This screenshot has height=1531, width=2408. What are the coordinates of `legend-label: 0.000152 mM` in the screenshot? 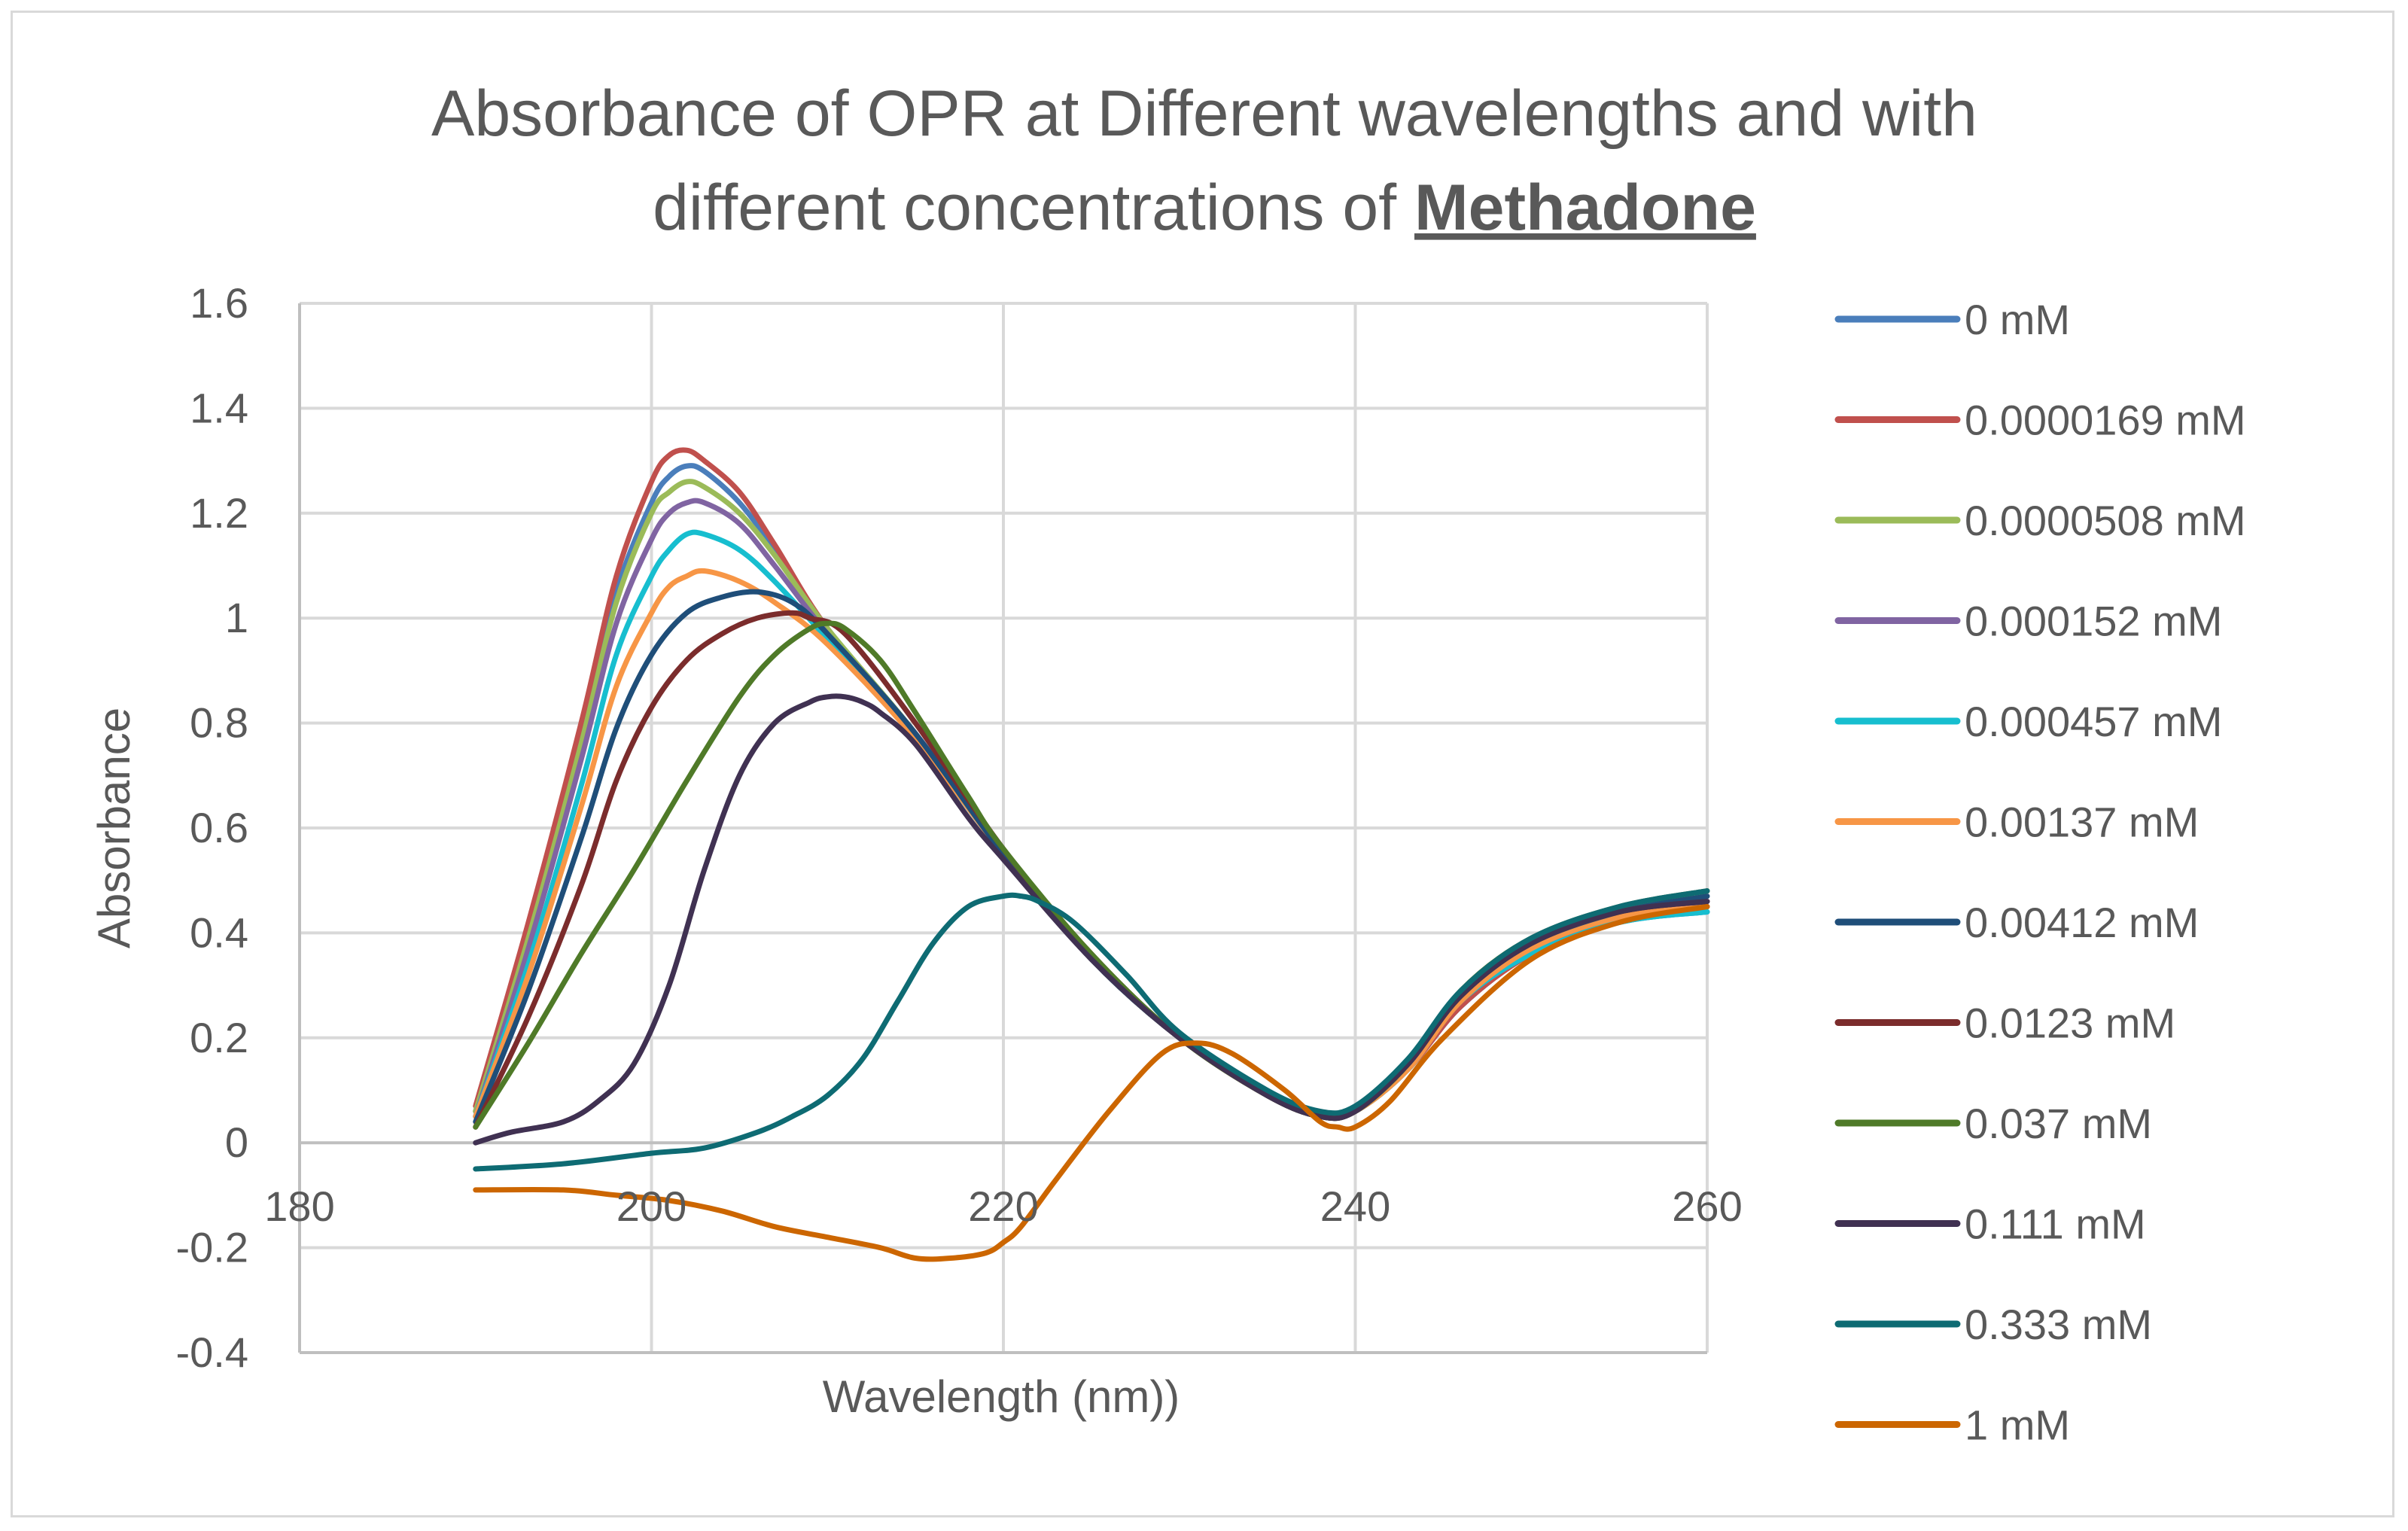 It's located at (2093, 621).